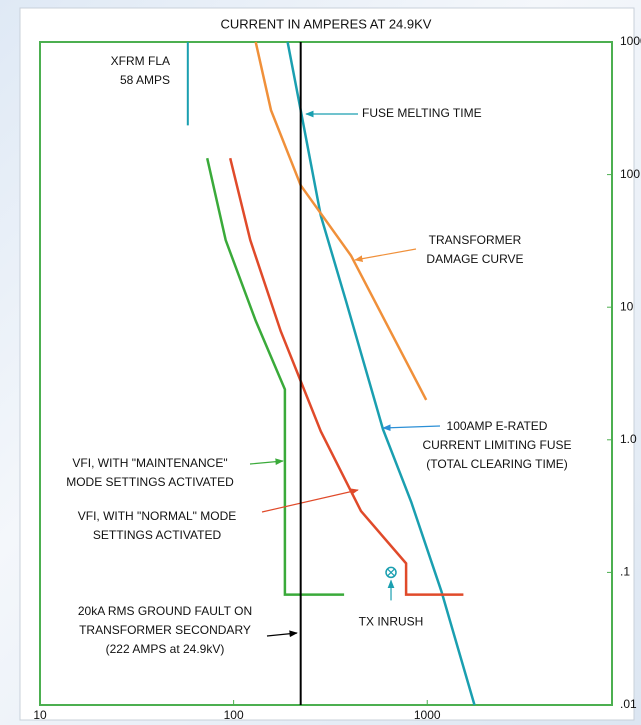 The width and height of the screenshot is (641, 725). I want to click on inrush-cross, so click(391, 572).